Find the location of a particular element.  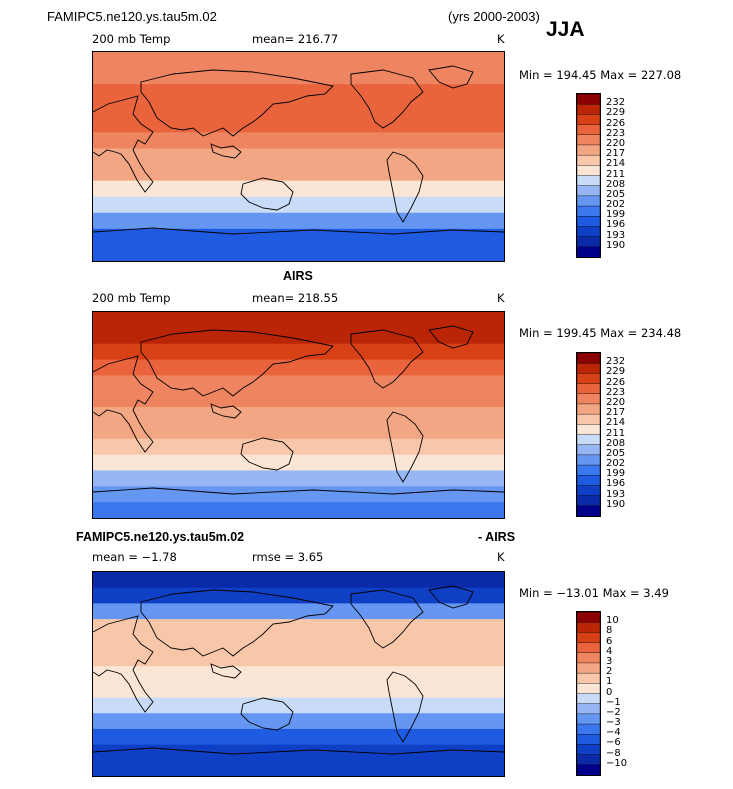

colorbar-tick-label: 223 is located at coordinates (616, 392).